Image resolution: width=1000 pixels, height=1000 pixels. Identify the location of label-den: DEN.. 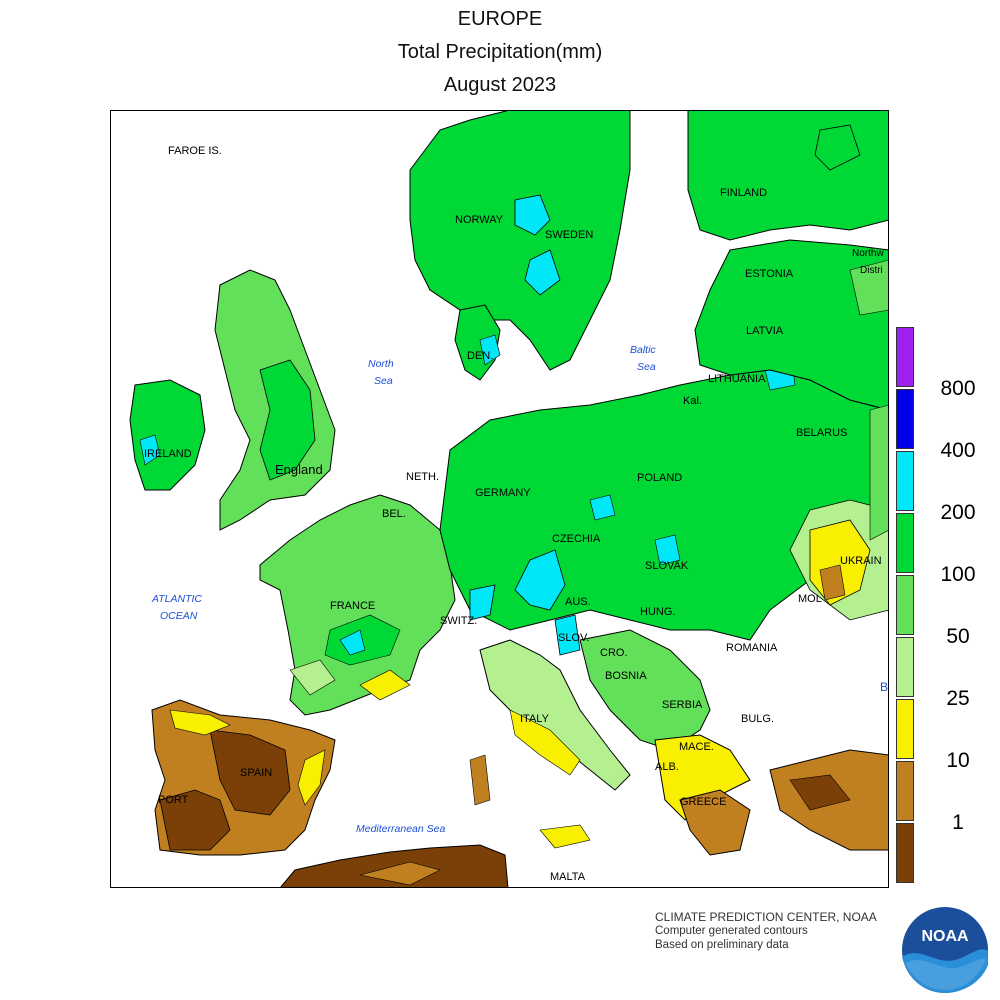
(480, 356).